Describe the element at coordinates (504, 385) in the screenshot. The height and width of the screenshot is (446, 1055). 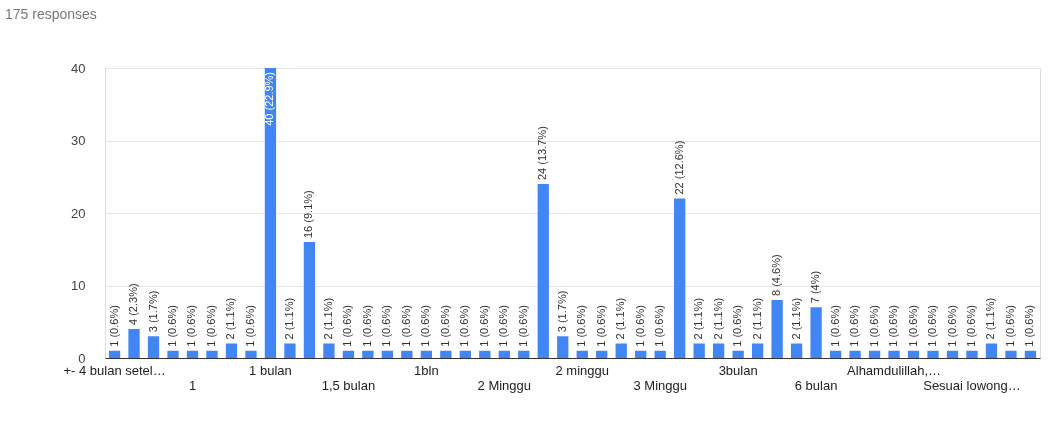
I see `x-tick-label: 2 Minggu` at that location.